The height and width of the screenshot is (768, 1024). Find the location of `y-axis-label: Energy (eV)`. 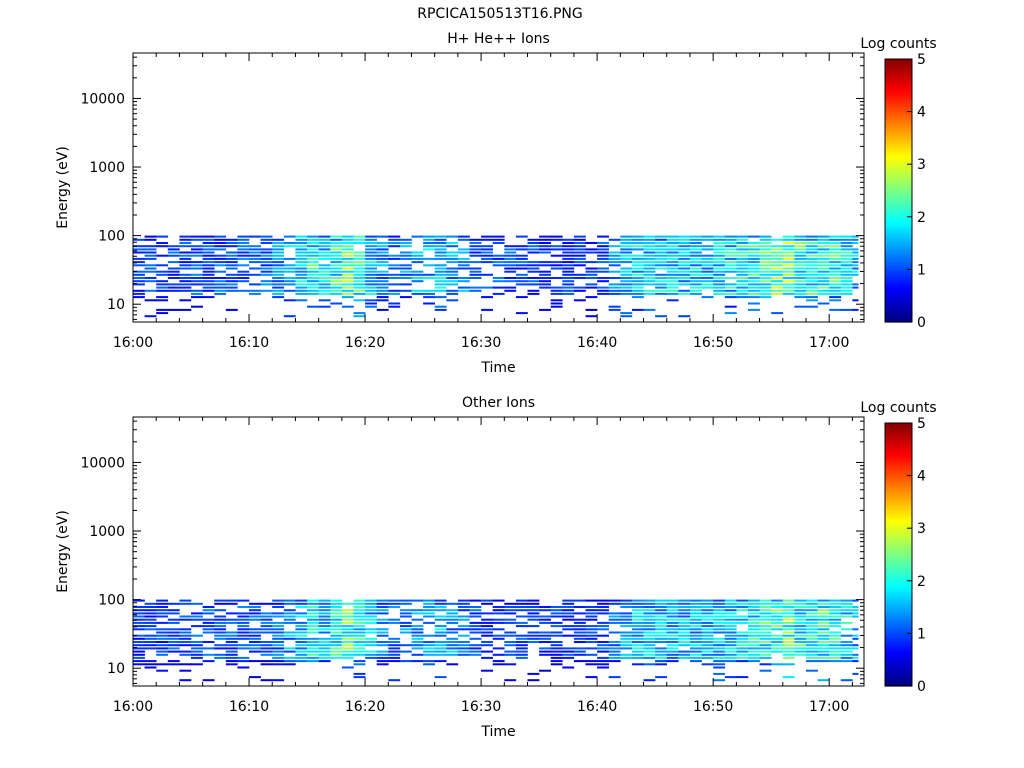

y-axis-label: Energy (eV) is located at coordinates (63, 551).